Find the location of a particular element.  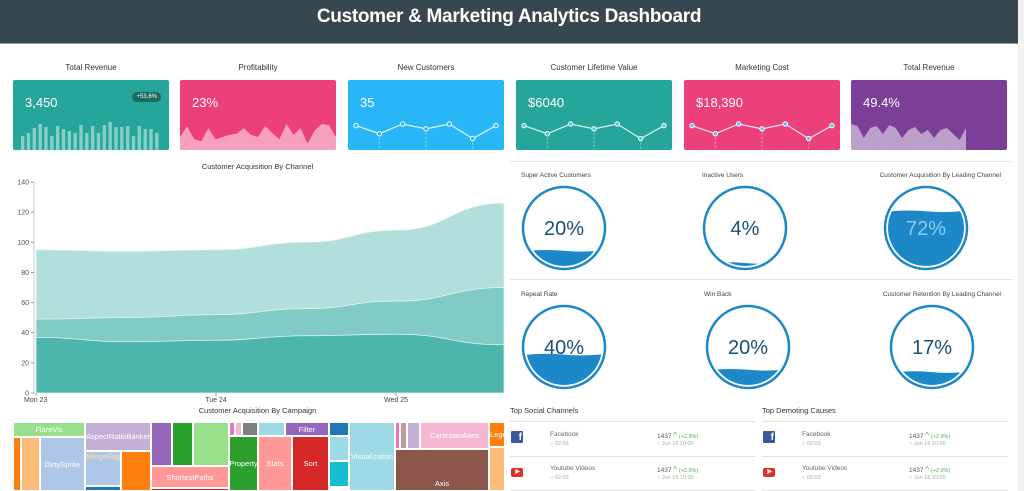

list-title: Top Social Channels is located at coordinates (544, 410).